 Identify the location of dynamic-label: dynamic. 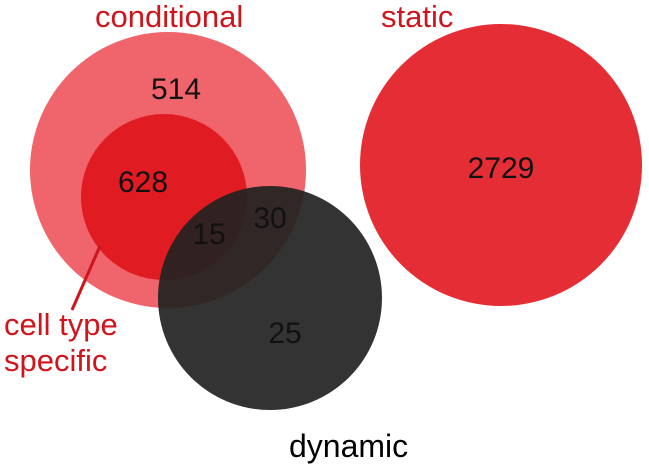
(348, 446).